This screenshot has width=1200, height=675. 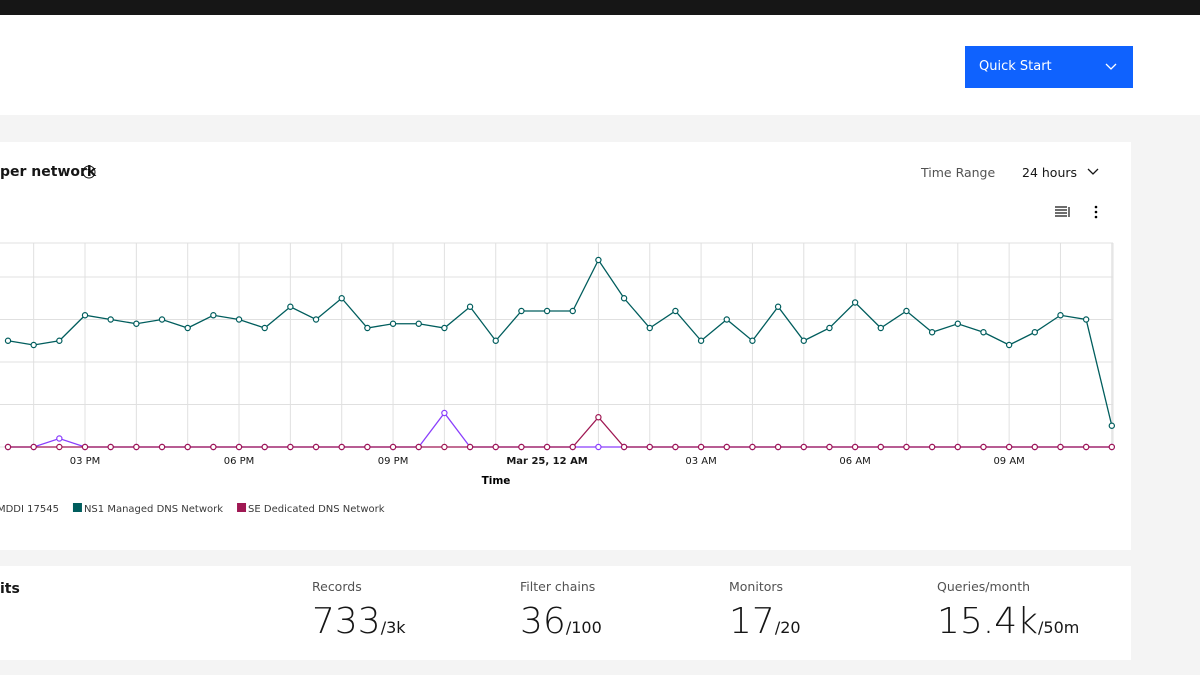 What do you see at coordinates (984, 586) in the screenshot?
I see `metric-label: Queries/month` at bounding box center [984, 586].